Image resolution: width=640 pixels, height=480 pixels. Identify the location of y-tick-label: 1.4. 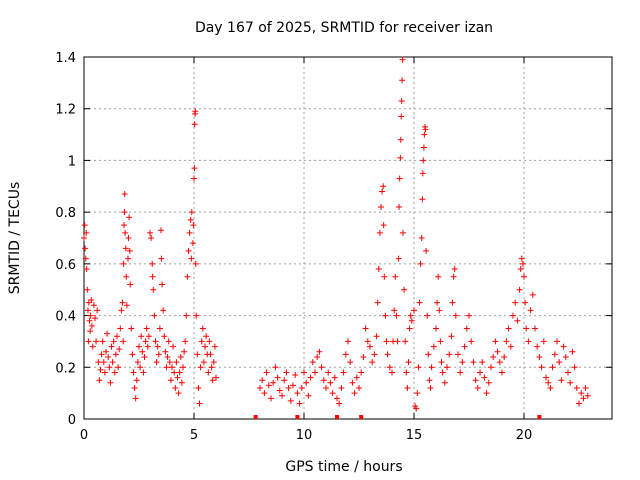
(65, 58).